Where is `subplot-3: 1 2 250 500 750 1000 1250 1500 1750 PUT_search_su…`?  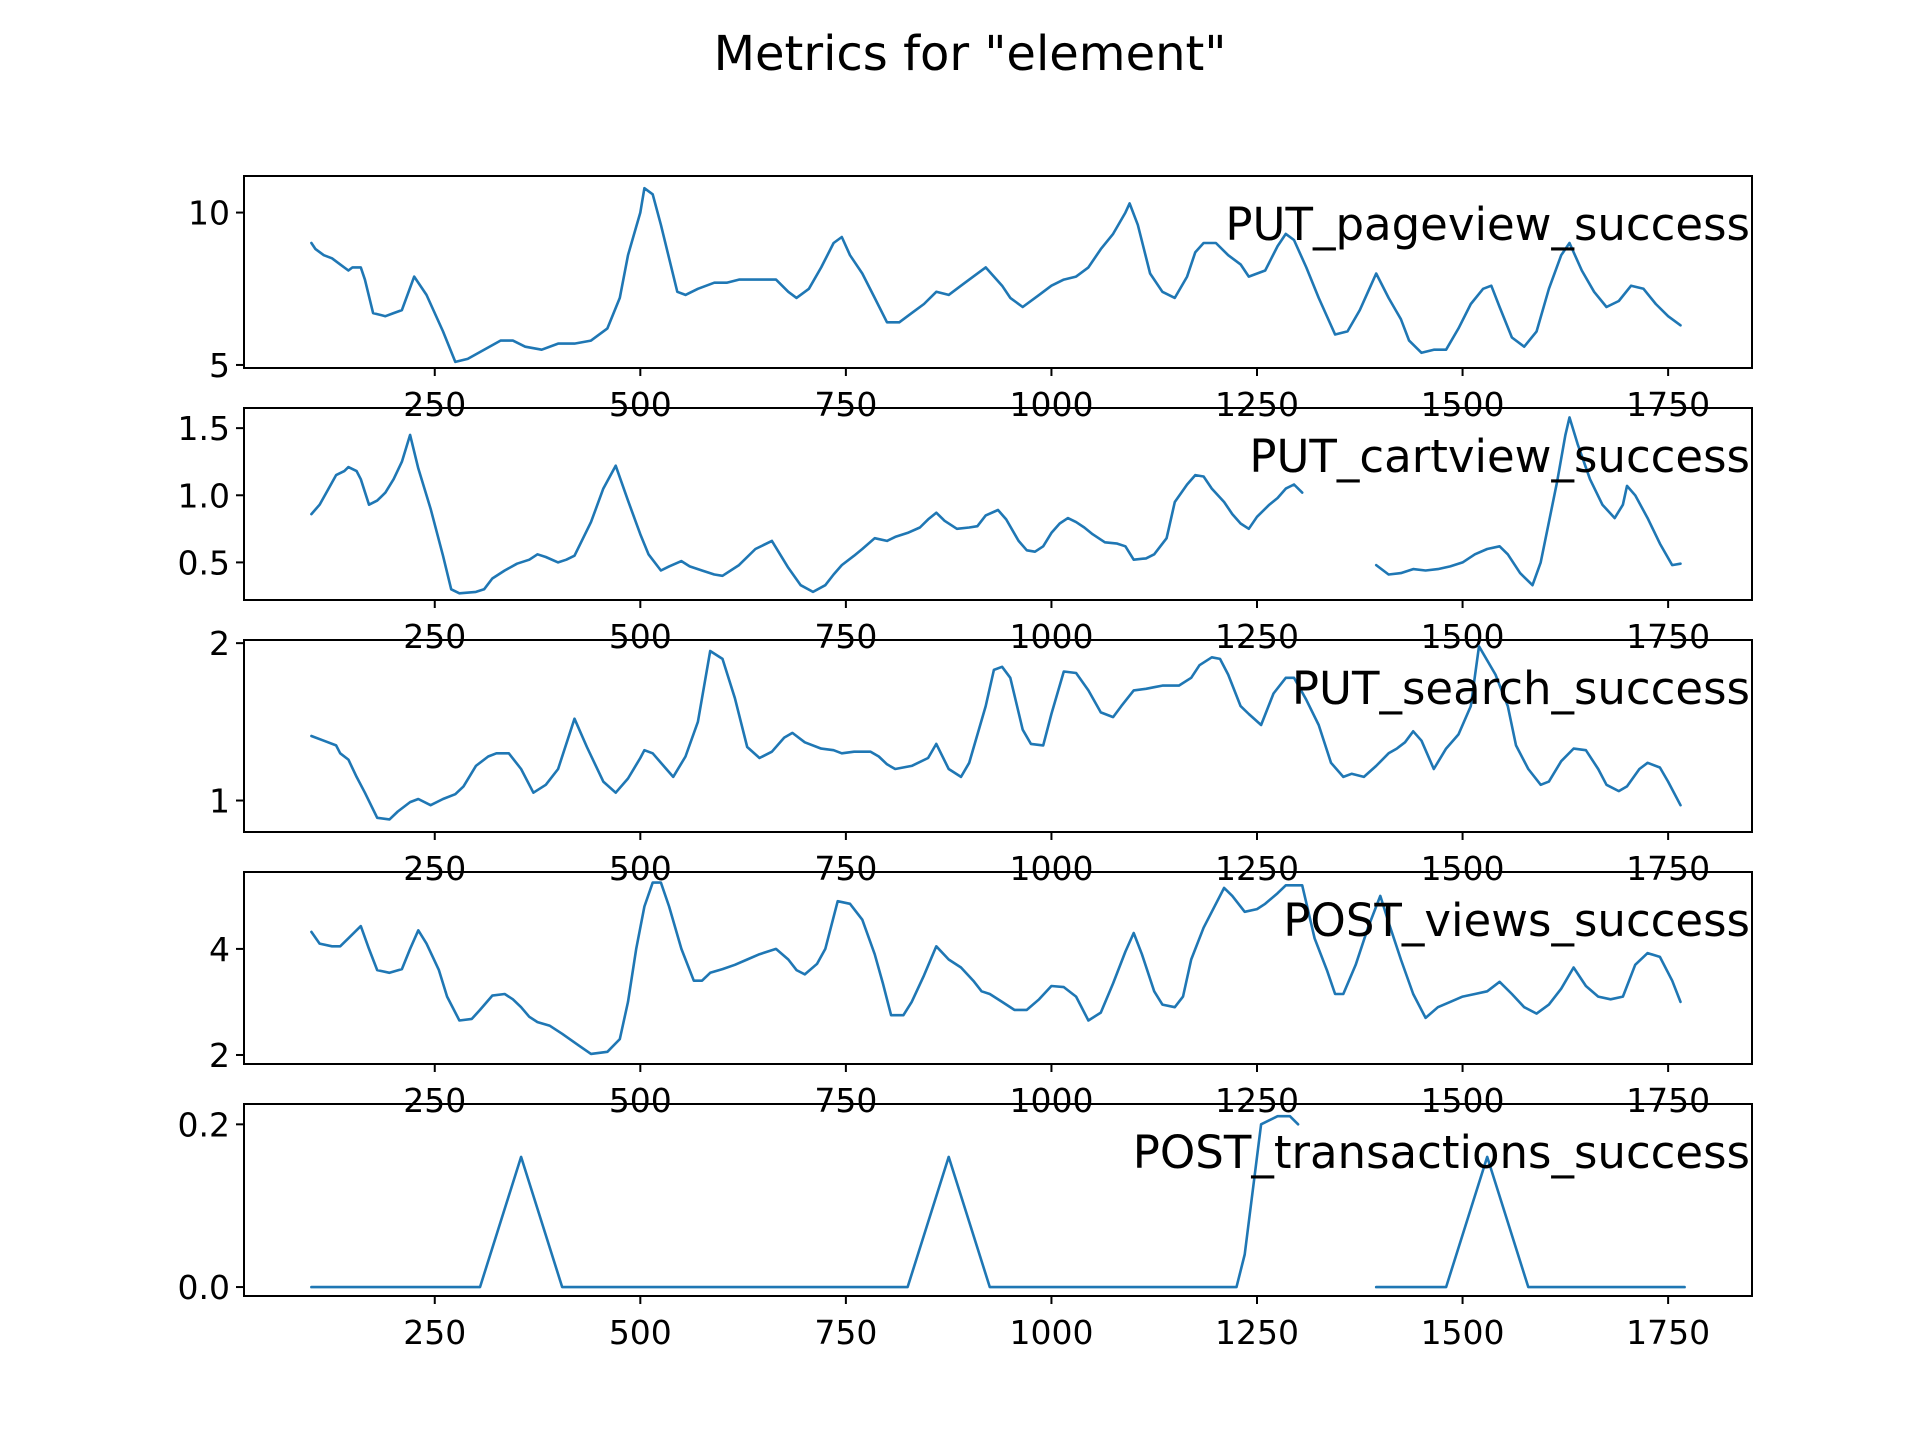
subplot-3: 1 2 250 500 750 1000 1250 1500 1750 PUT_search_su… is located at coordinates (981, 756).